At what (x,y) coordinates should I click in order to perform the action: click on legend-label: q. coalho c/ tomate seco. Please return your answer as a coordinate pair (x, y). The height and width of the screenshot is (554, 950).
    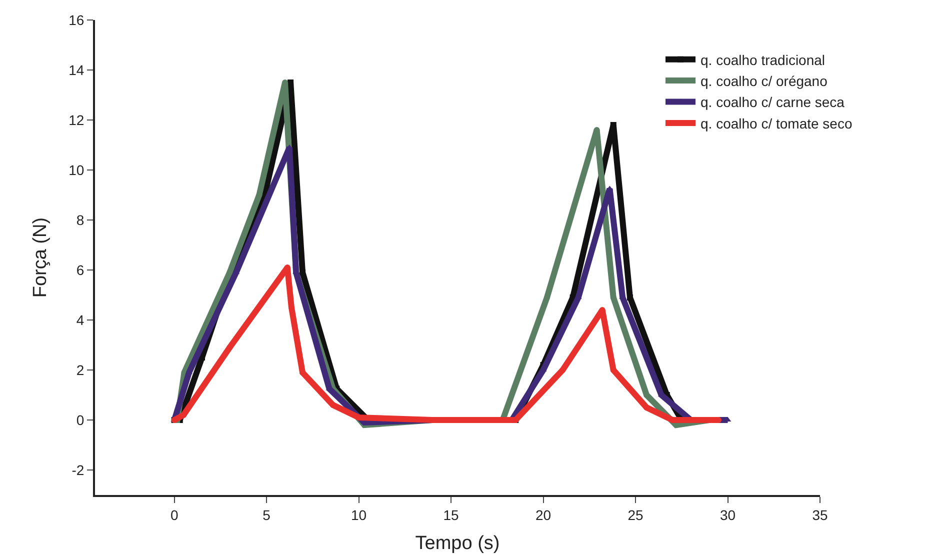
    Looking at the image, I should click on (776, 123).